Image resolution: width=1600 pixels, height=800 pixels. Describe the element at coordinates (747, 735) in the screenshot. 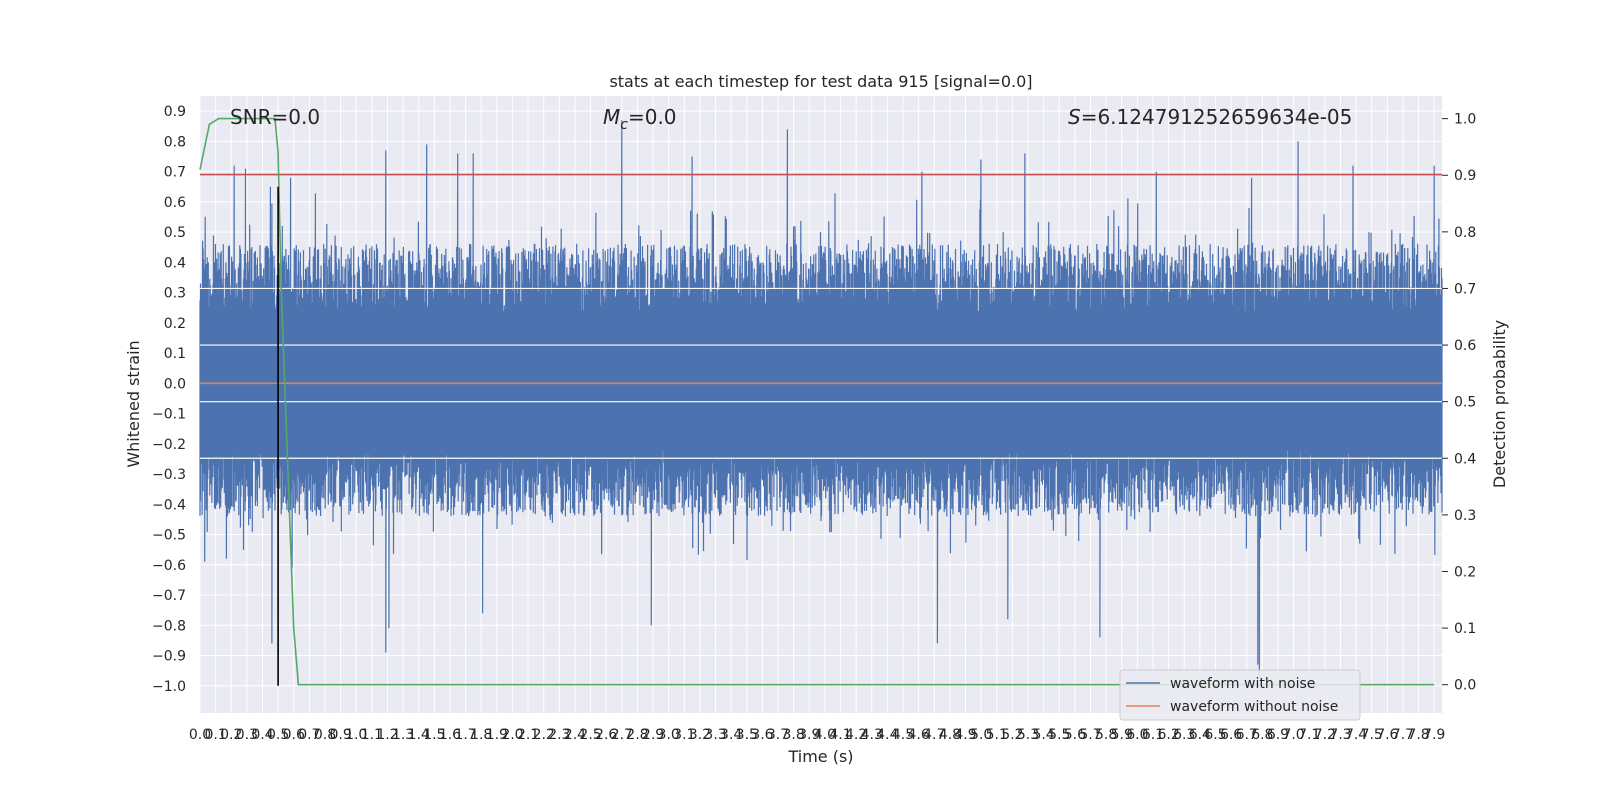

I see `x-tick-label: 3.5` at that location.